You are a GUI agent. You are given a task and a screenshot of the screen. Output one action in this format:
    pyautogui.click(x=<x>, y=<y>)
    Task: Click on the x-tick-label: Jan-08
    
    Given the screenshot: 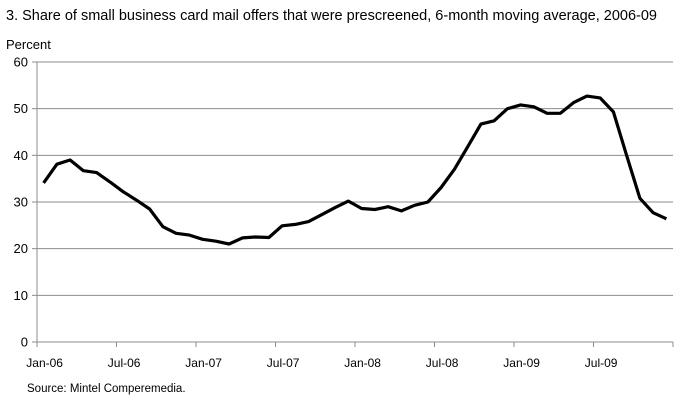 What is the action you would take?
    pyautogui.click(x=362, y=363)
    